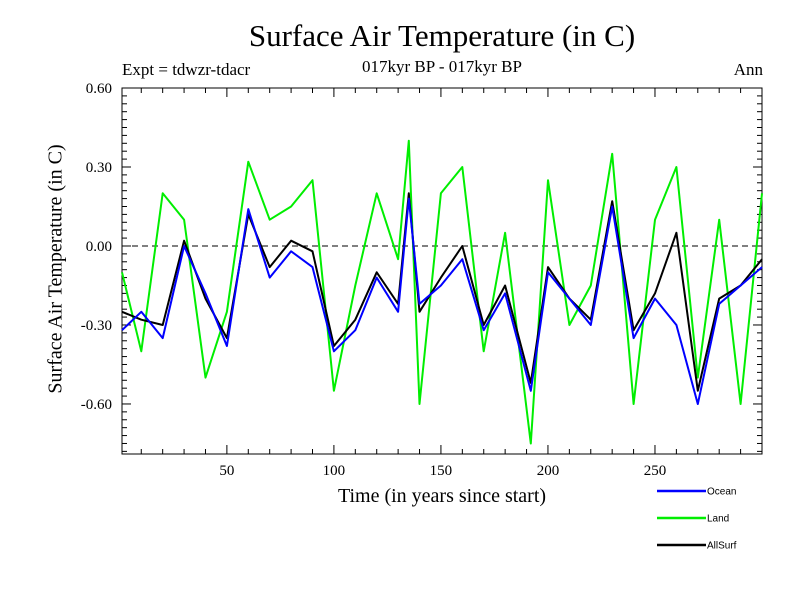 The image size is (800, 600). Describe the element at coordinates (96, 405) in the screenshot. I see `y-tick-label: -0.60` at that location.